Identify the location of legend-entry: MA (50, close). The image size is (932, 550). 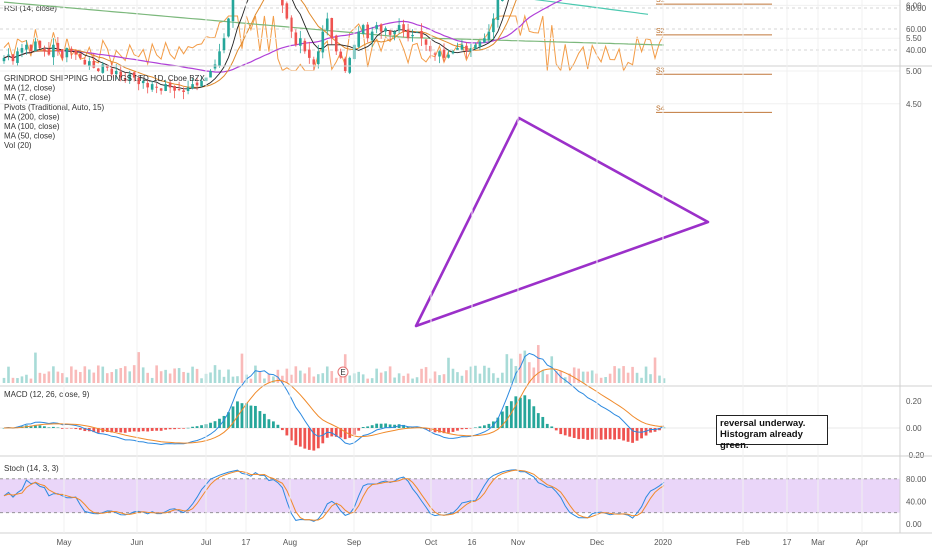
(29, 136).